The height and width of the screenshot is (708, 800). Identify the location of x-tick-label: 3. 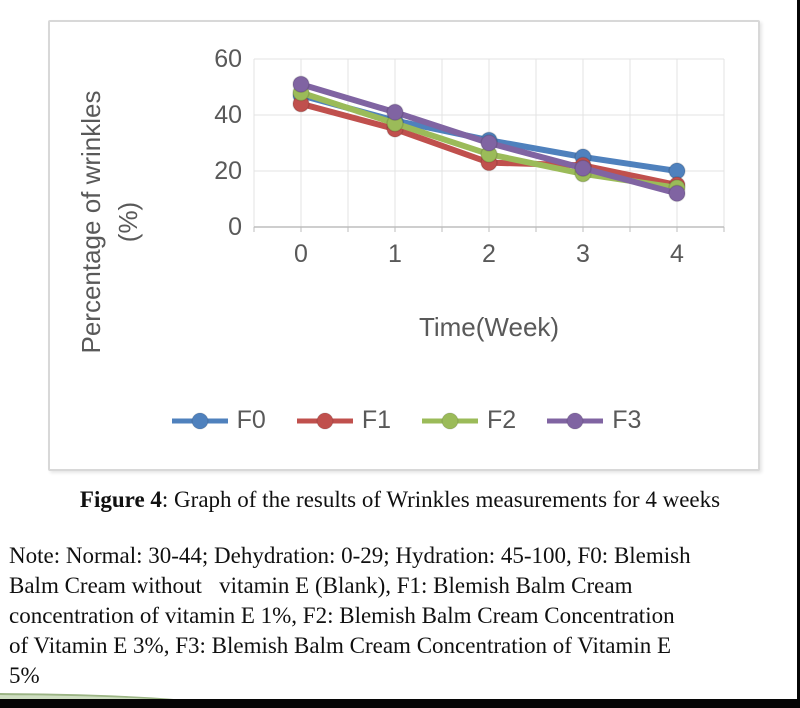
(583, 254).